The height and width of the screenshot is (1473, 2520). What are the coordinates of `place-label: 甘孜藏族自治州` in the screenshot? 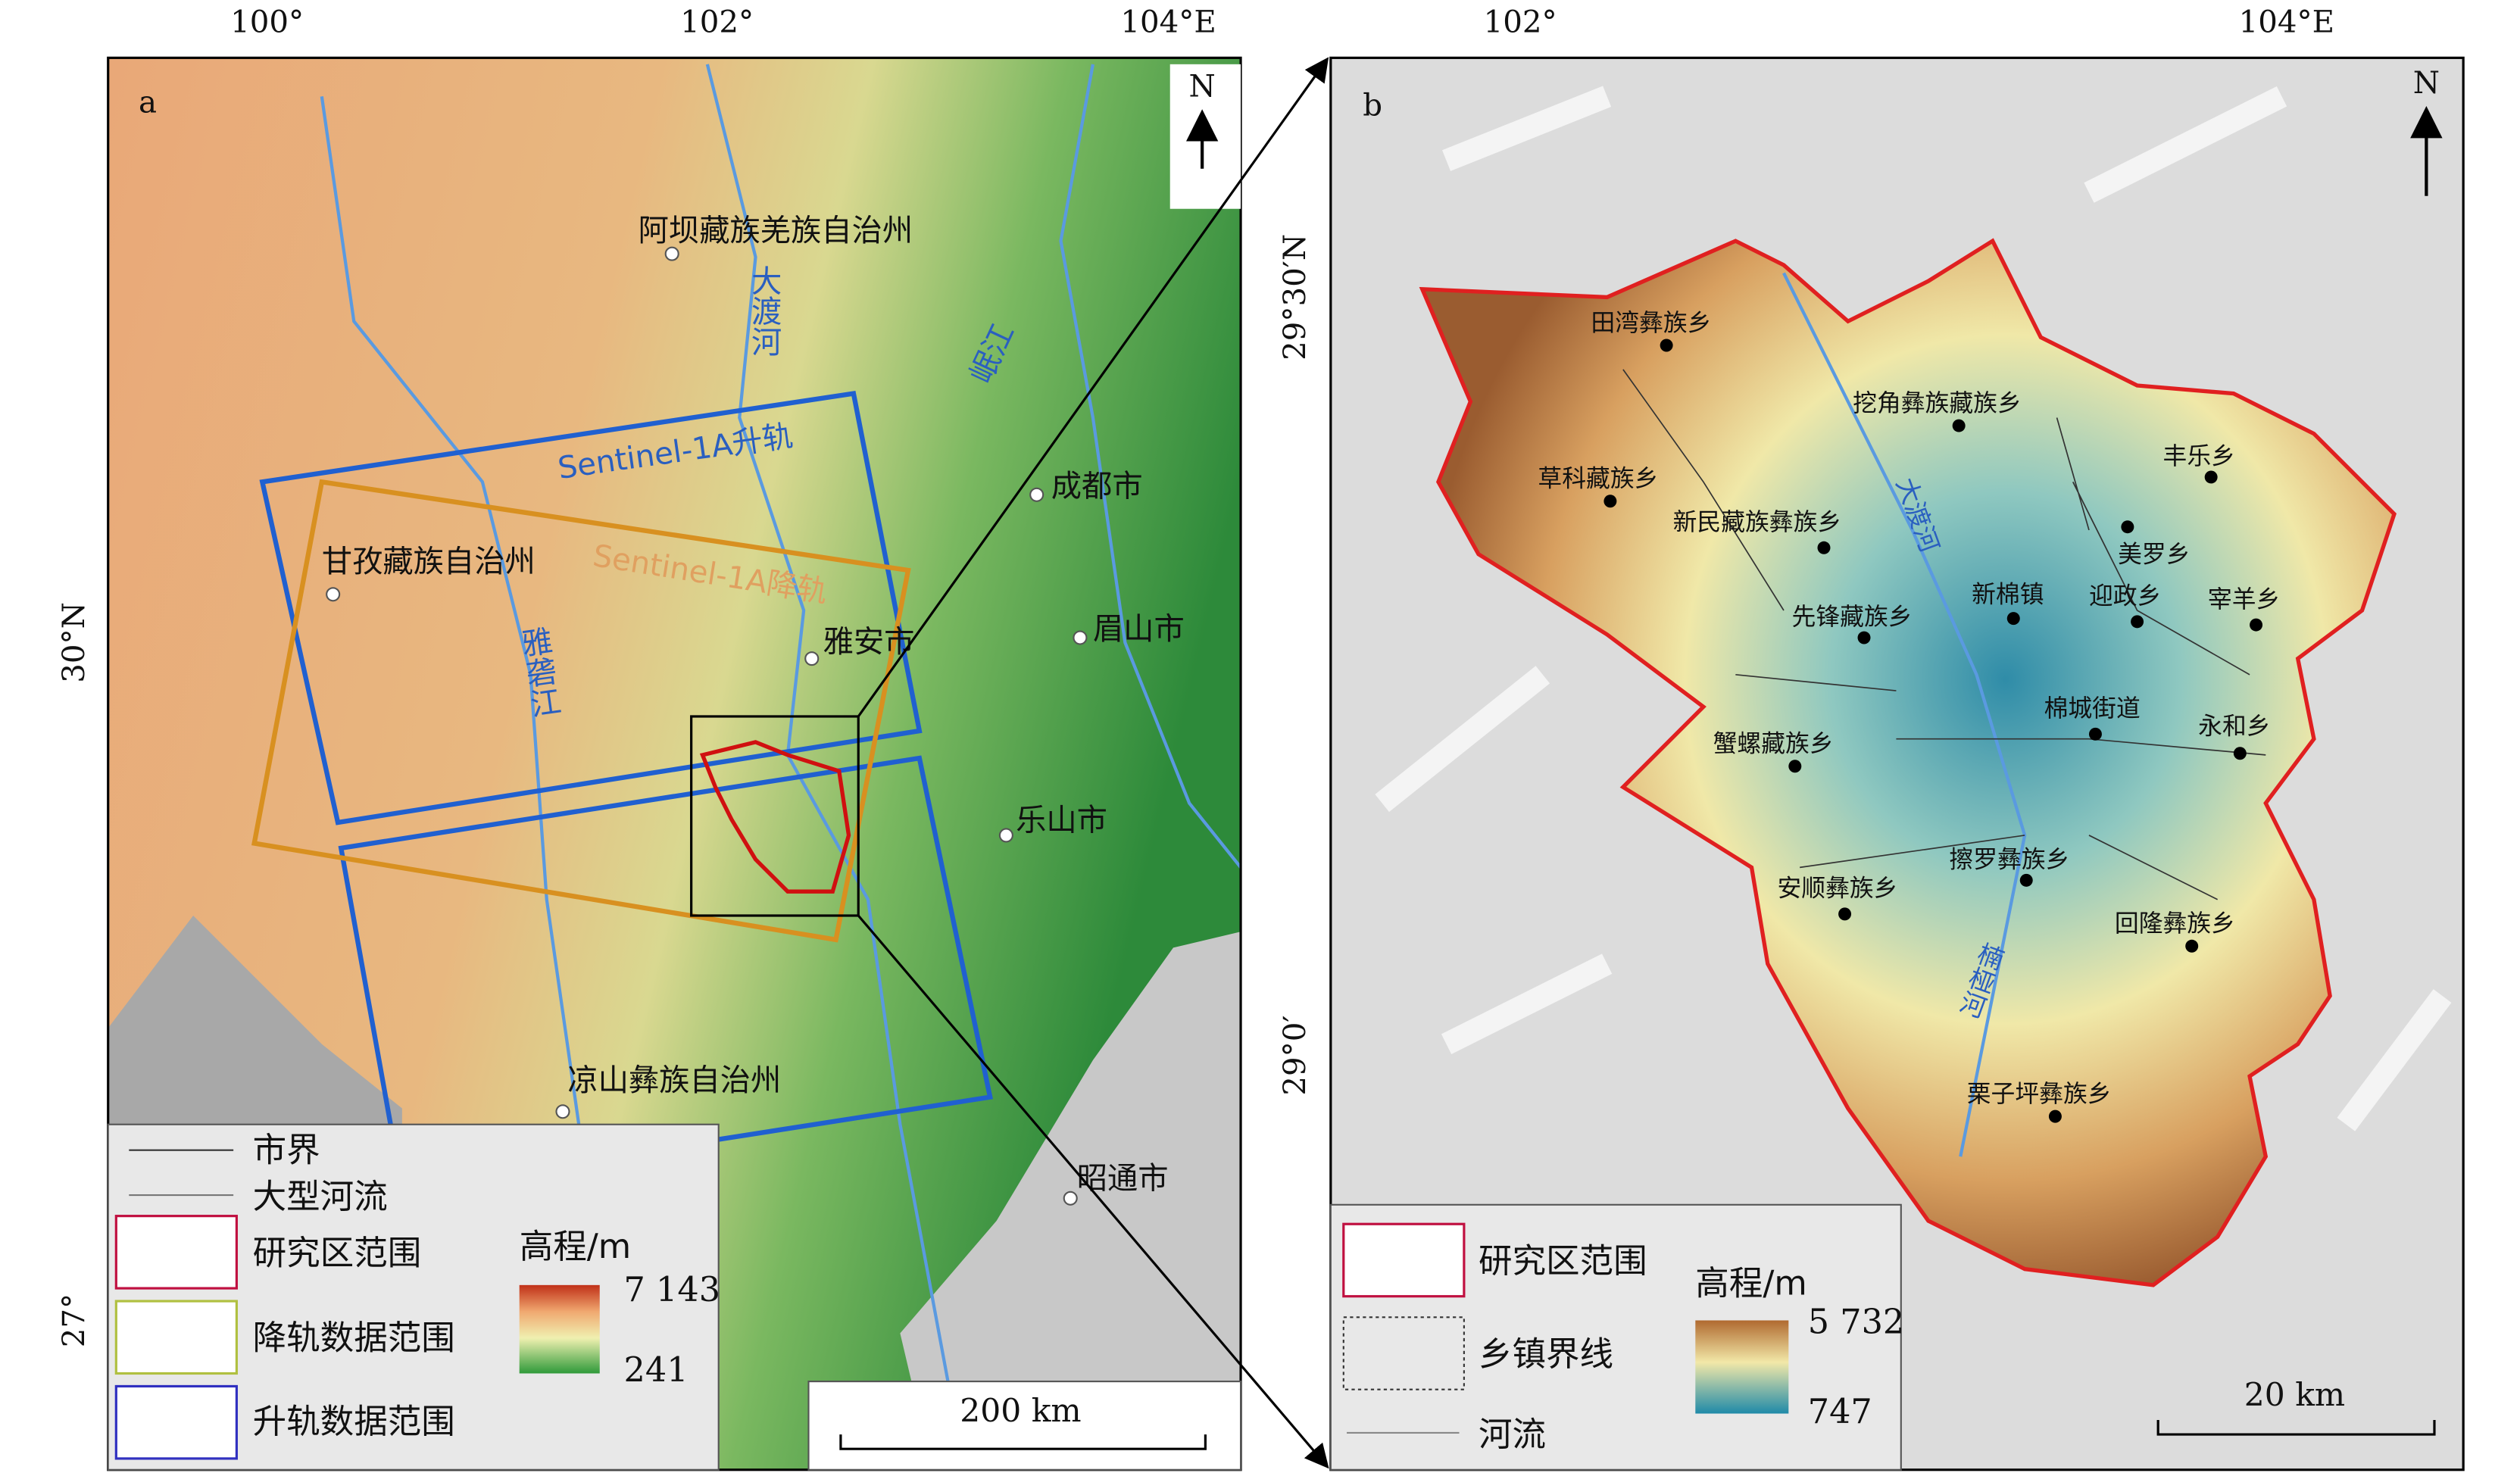 It's located at (429, 561).